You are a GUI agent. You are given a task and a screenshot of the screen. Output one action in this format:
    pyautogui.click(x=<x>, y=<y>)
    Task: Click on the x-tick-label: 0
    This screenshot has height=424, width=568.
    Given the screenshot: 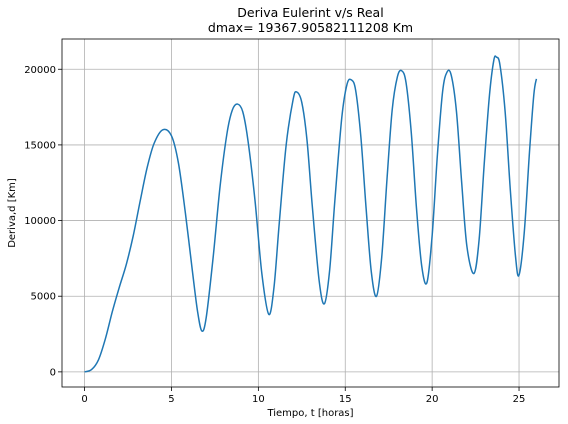 What is the action you would take?
    pyautogui.click(x=84, y=399)
    